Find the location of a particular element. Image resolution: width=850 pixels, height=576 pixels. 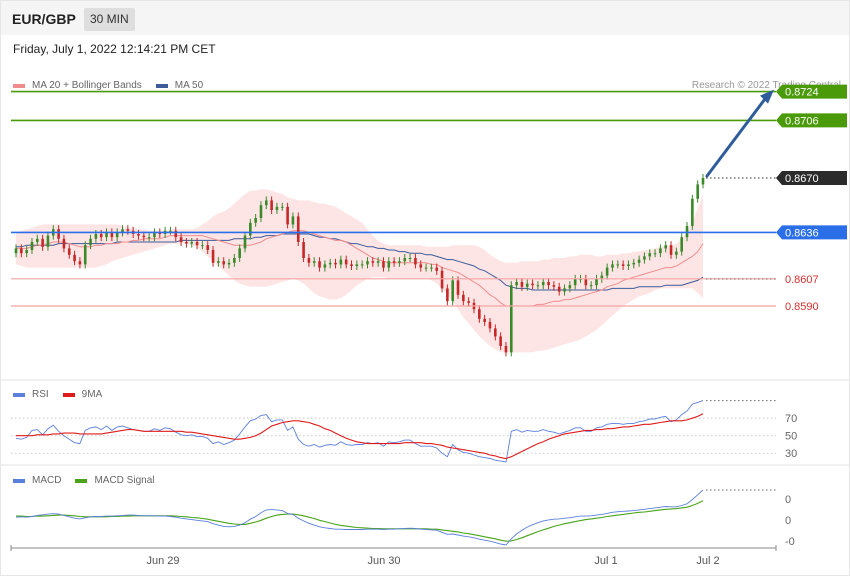

level-tag-pivot is located at coordinates (811, 232).